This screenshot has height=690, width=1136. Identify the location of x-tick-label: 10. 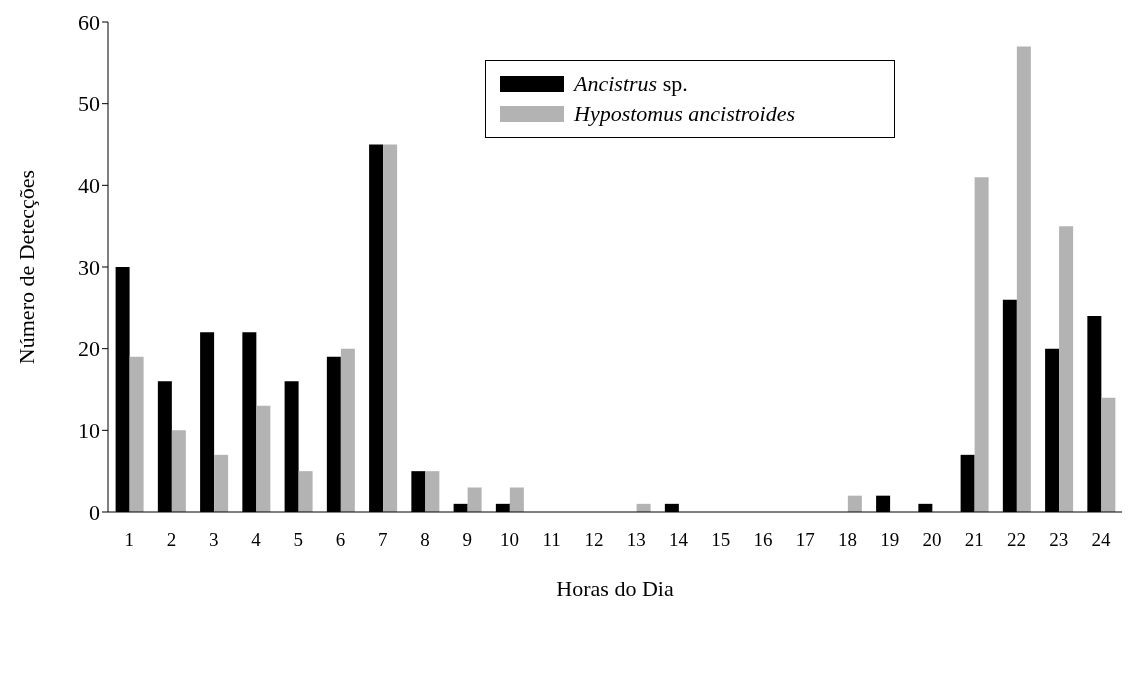
(509, 539).